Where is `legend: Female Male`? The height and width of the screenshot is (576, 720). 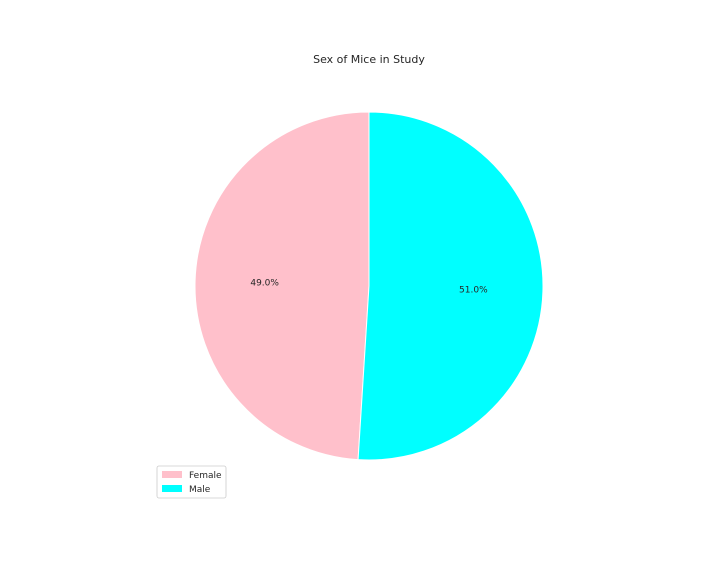
legend: Female Male is located at coordinates (191, 482).